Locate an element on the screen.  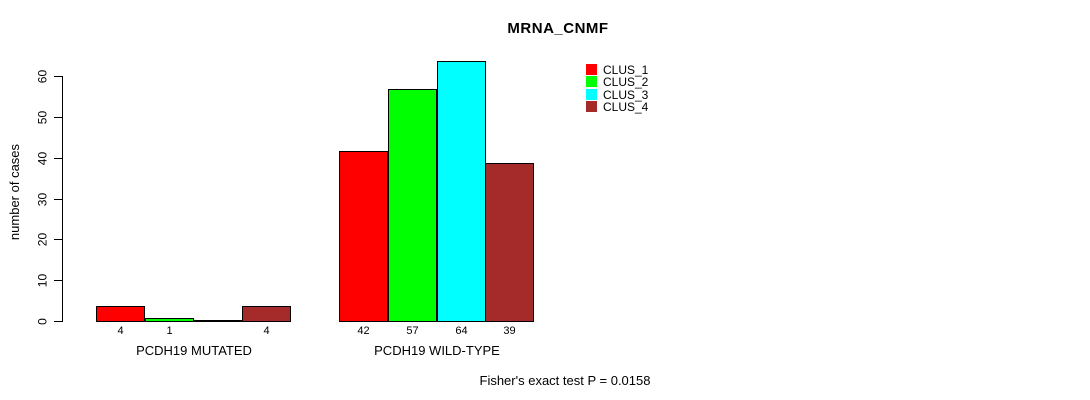
bar-value-label: 64 is located at coordinates (461, 331).